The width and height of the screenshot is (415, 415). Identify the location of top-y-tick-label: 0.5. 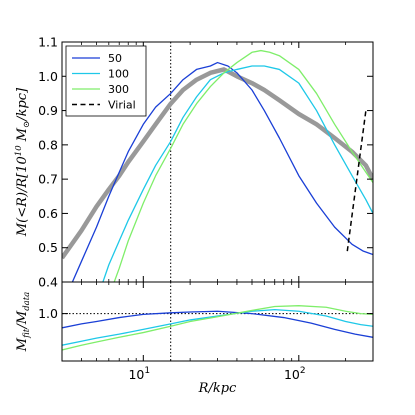
(48, 247).